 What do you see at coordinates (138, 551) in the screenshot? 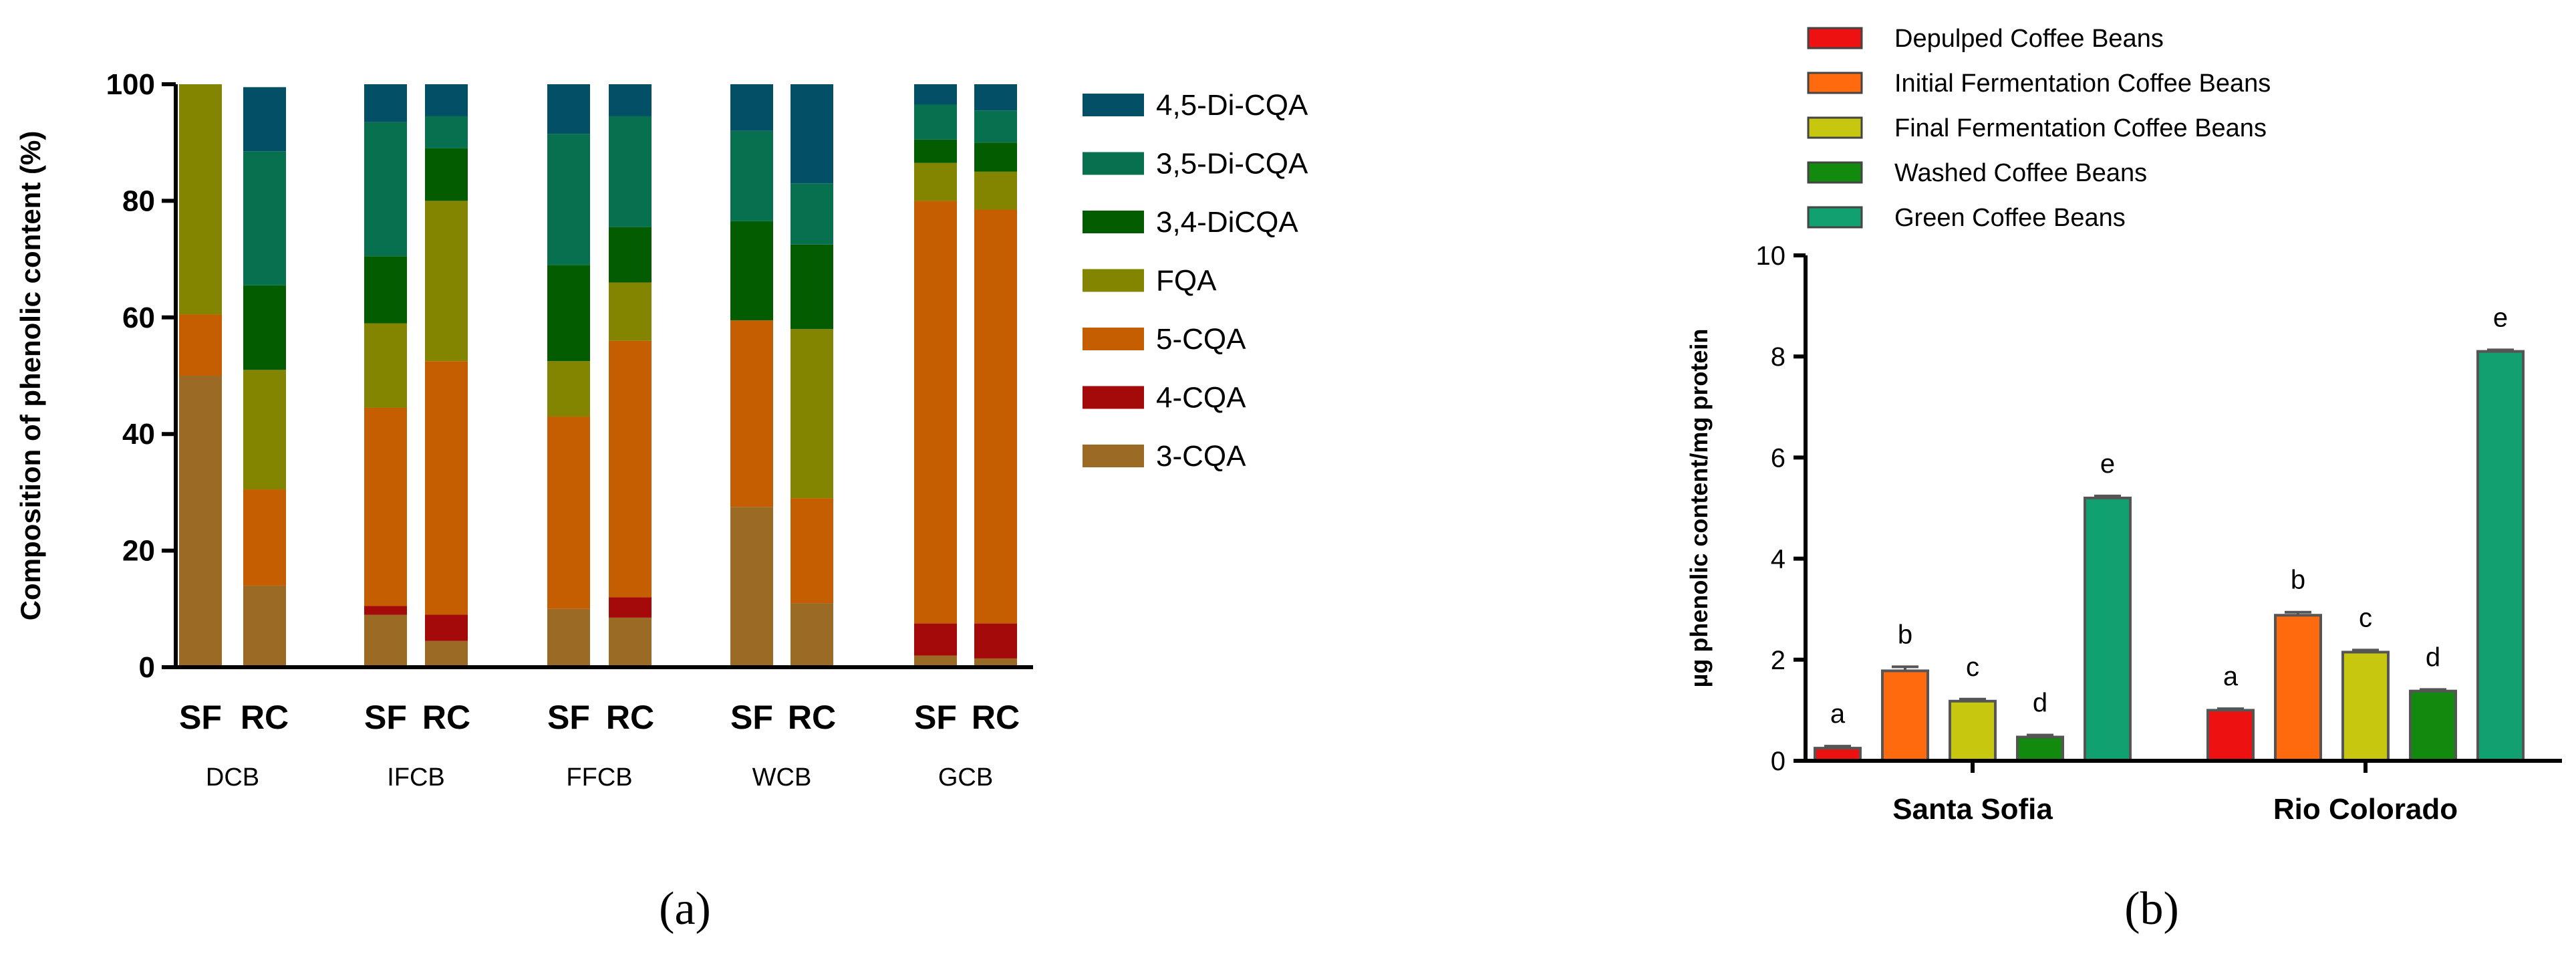
I see `panel-a-y-tick-label: 20` at bounding box center [138, 551].